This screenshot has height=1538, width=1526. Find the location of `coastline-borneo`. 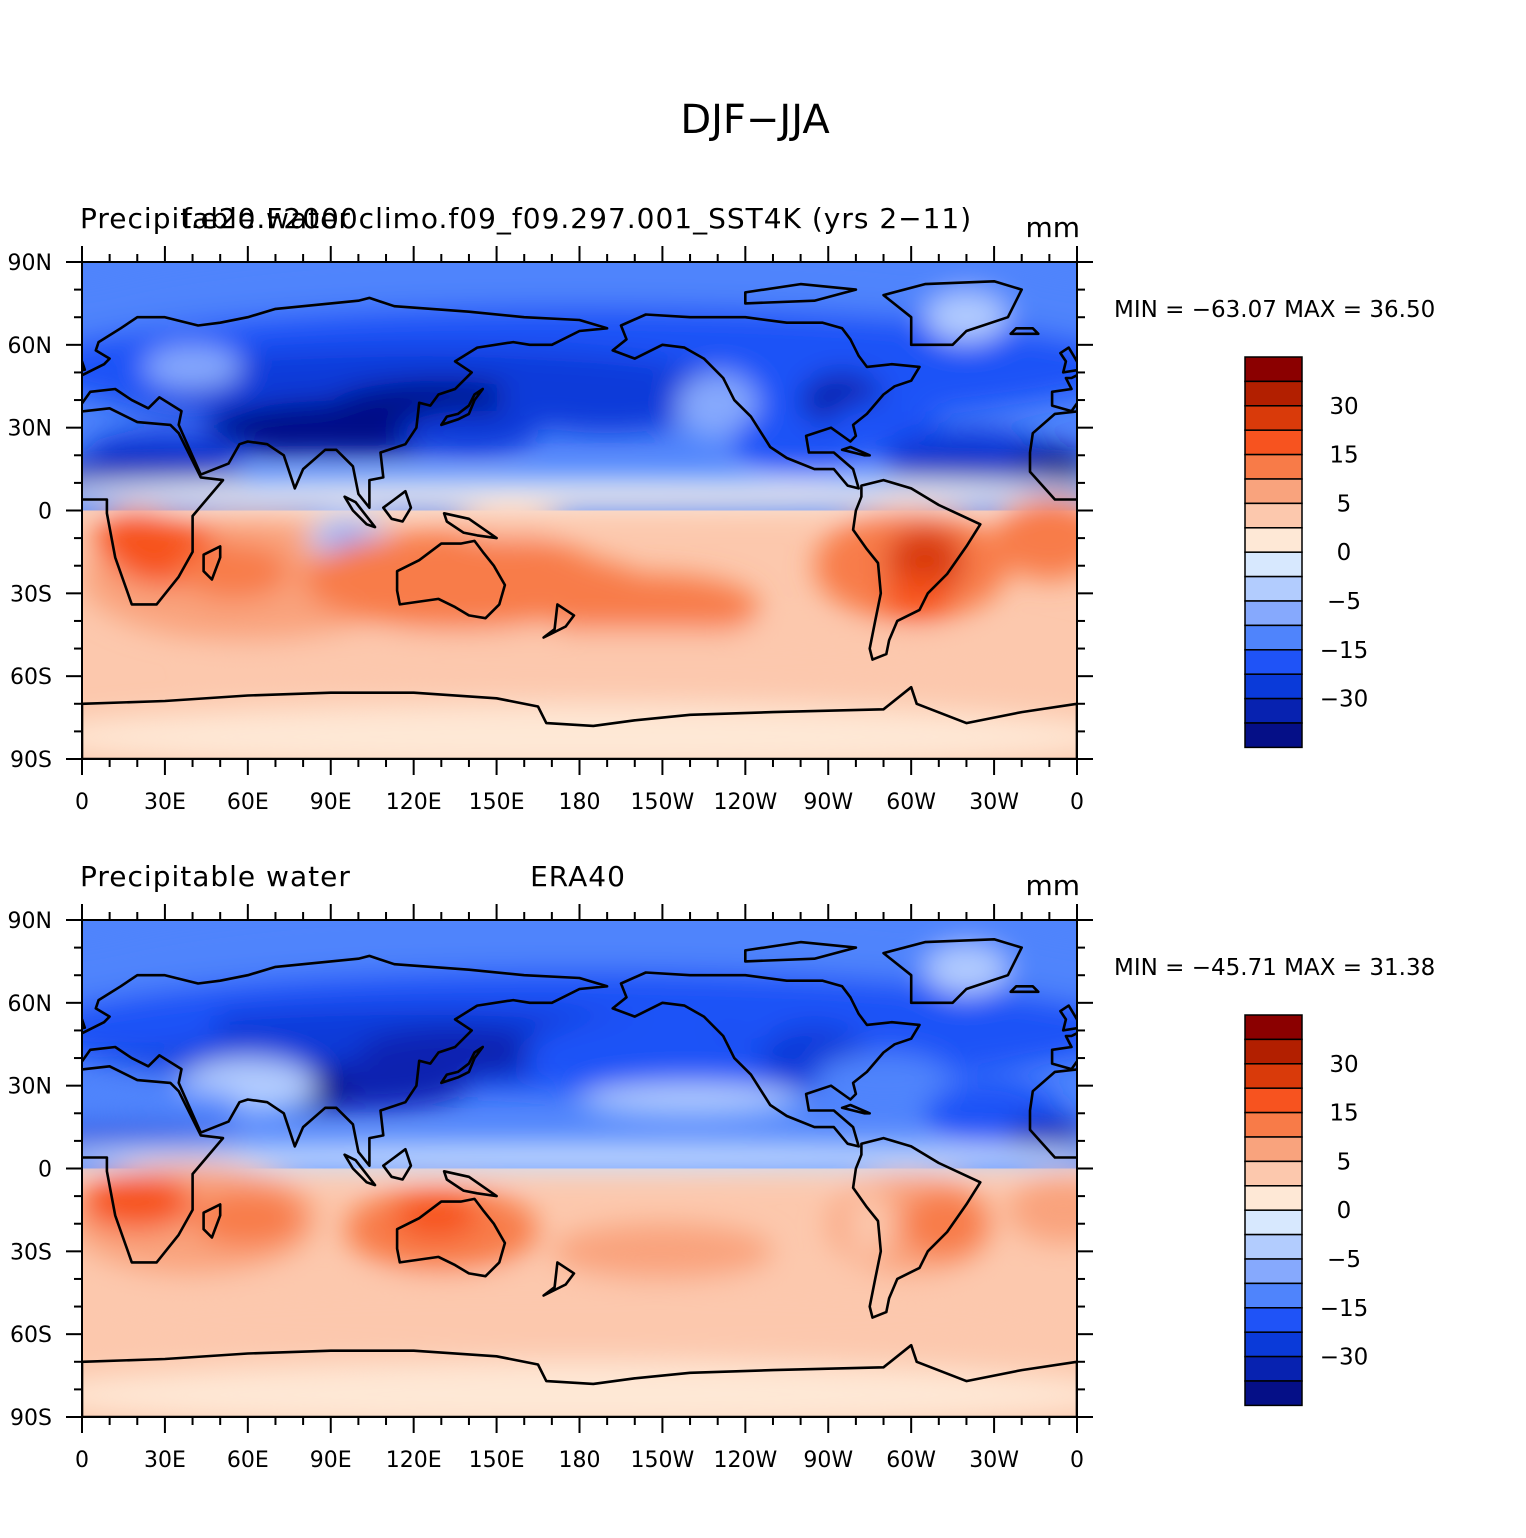

coastline-borneo is located at coordinates (397, 1164).